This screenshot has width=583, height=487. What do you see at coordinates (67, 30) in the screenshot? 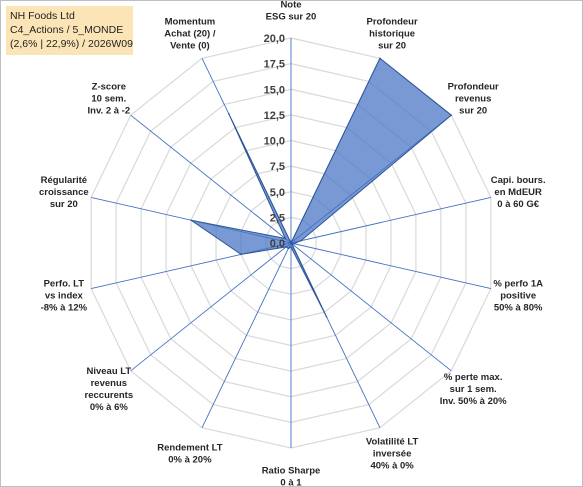
I see `universe-label: C4_Actions / 5_MONDE` at bounding box center [67, 30].